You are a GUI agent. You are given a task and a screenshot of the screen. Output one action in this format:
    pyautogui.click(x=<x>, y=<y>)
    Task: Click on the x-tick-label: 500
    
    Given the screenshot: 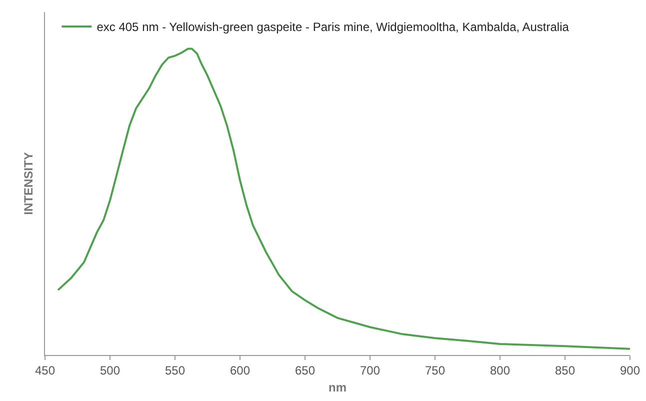 What is the action you would take?
    pyautogui.click(x=110, y=370)
    